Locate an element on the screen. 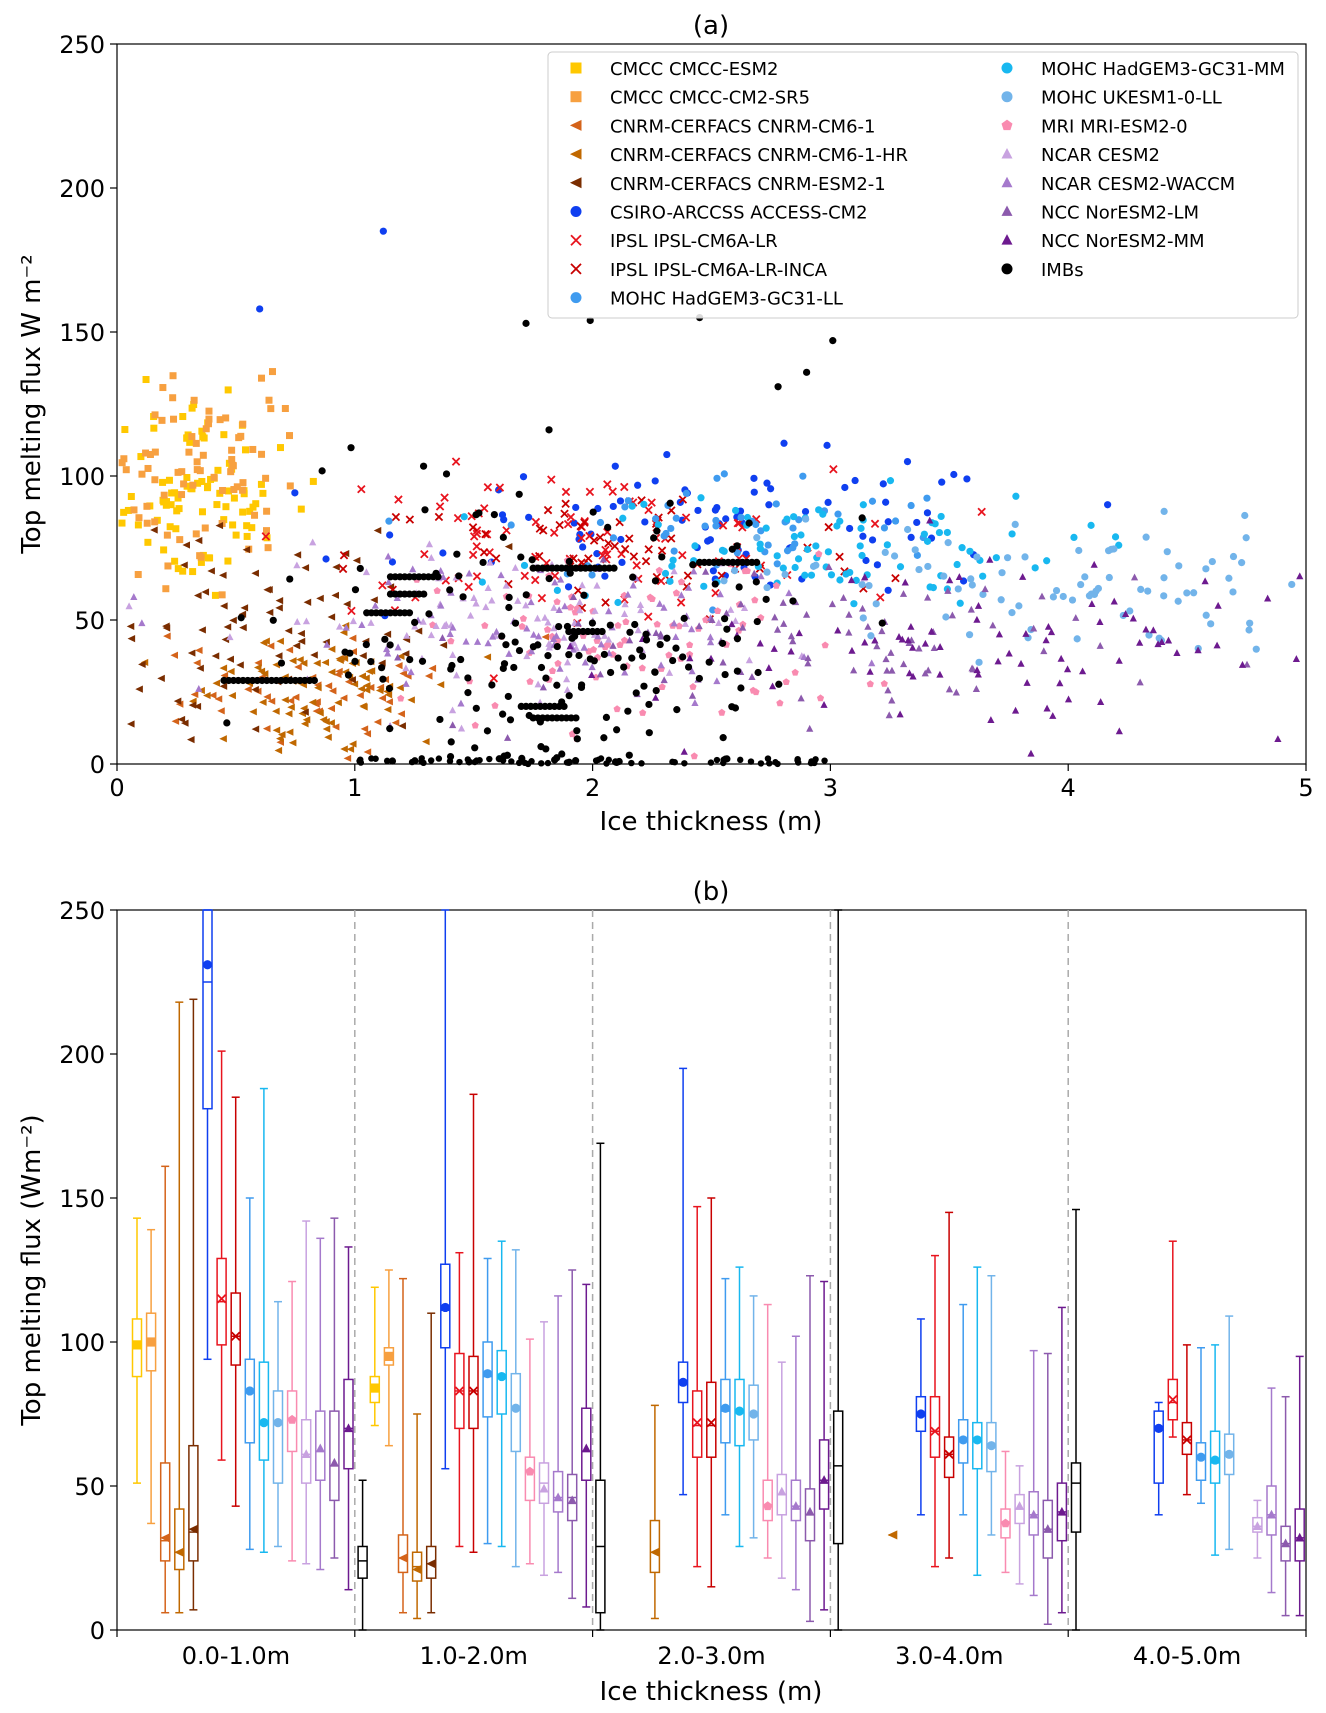  box-iqr is located at coordinates (1299, 1535).